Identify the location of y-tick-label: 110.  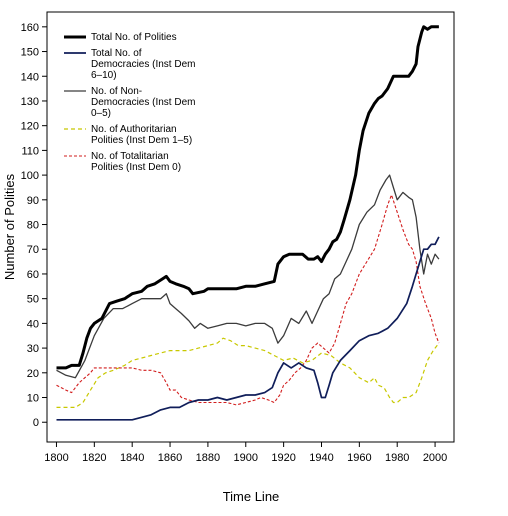
(30, 151).